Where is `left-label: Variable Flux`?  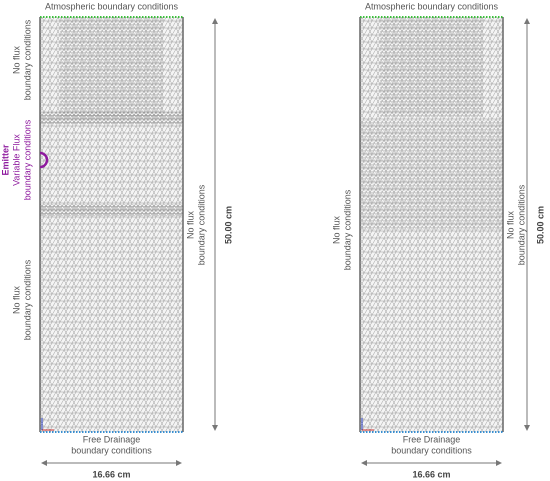 left-label: Variable Flux is located at coordinates (16, 160).